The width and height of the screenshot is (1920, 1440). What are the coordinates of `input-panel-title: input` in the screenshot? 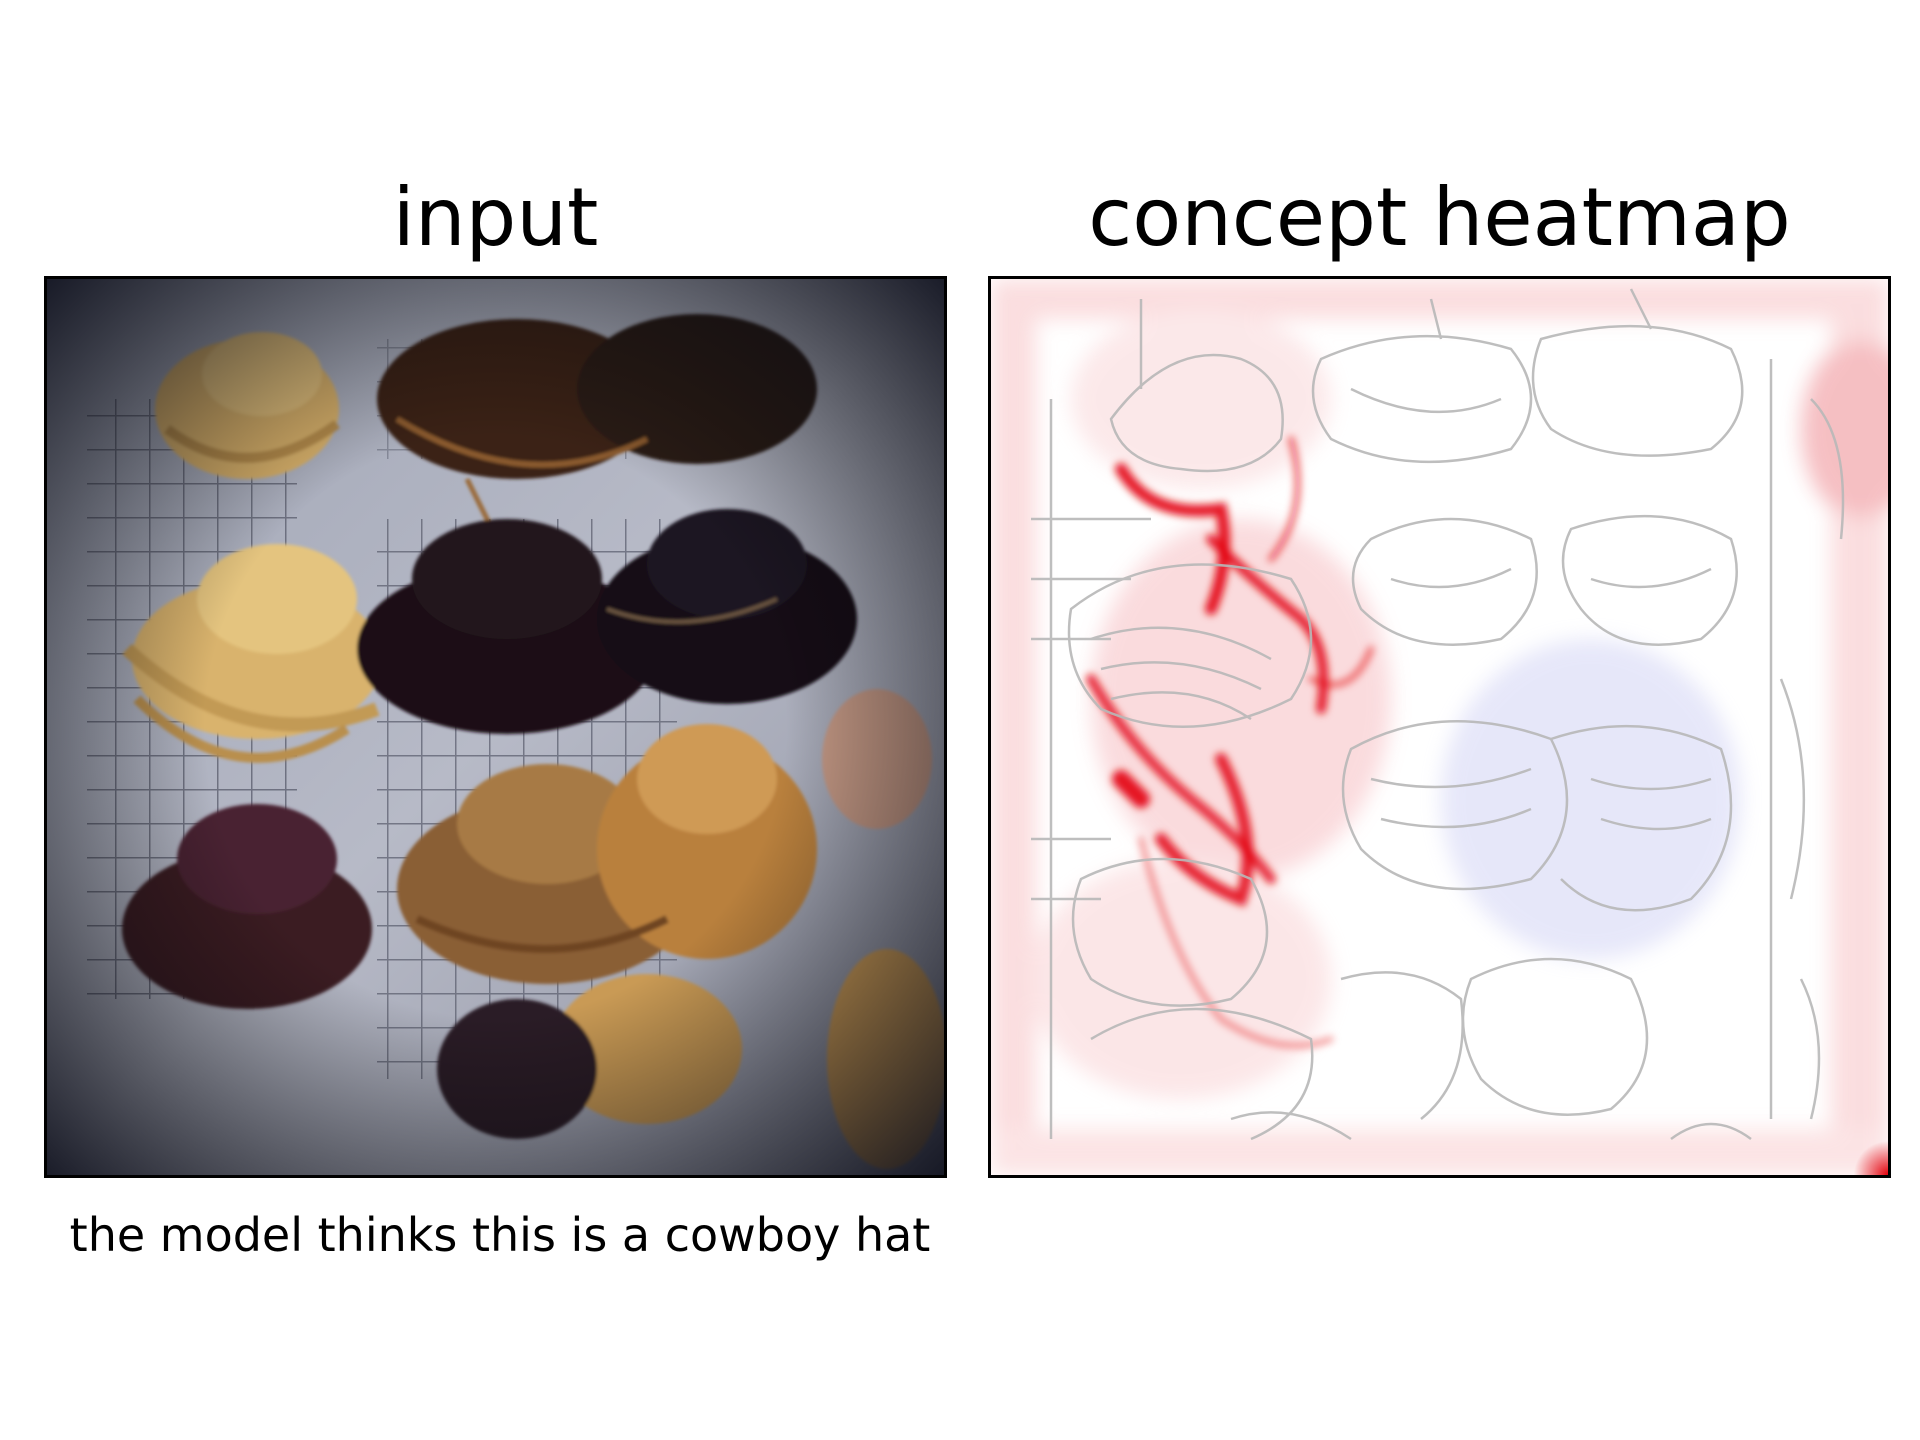 It's located at (495, 217).